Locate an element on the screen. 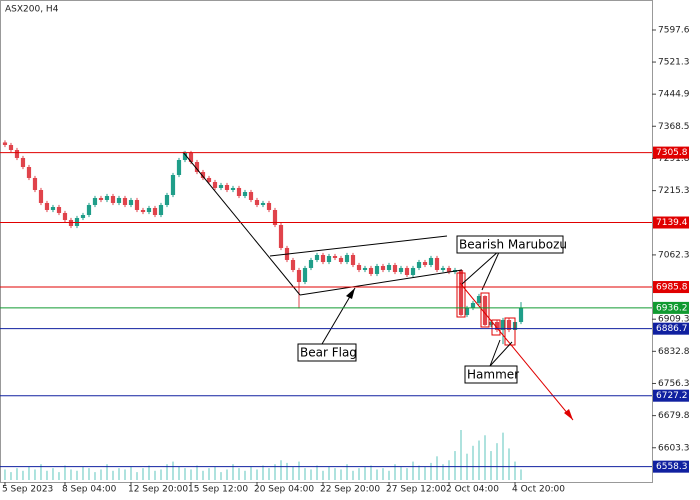  x-tick-label: 27 Sep 12:00 is located at coordinates (416, 490).